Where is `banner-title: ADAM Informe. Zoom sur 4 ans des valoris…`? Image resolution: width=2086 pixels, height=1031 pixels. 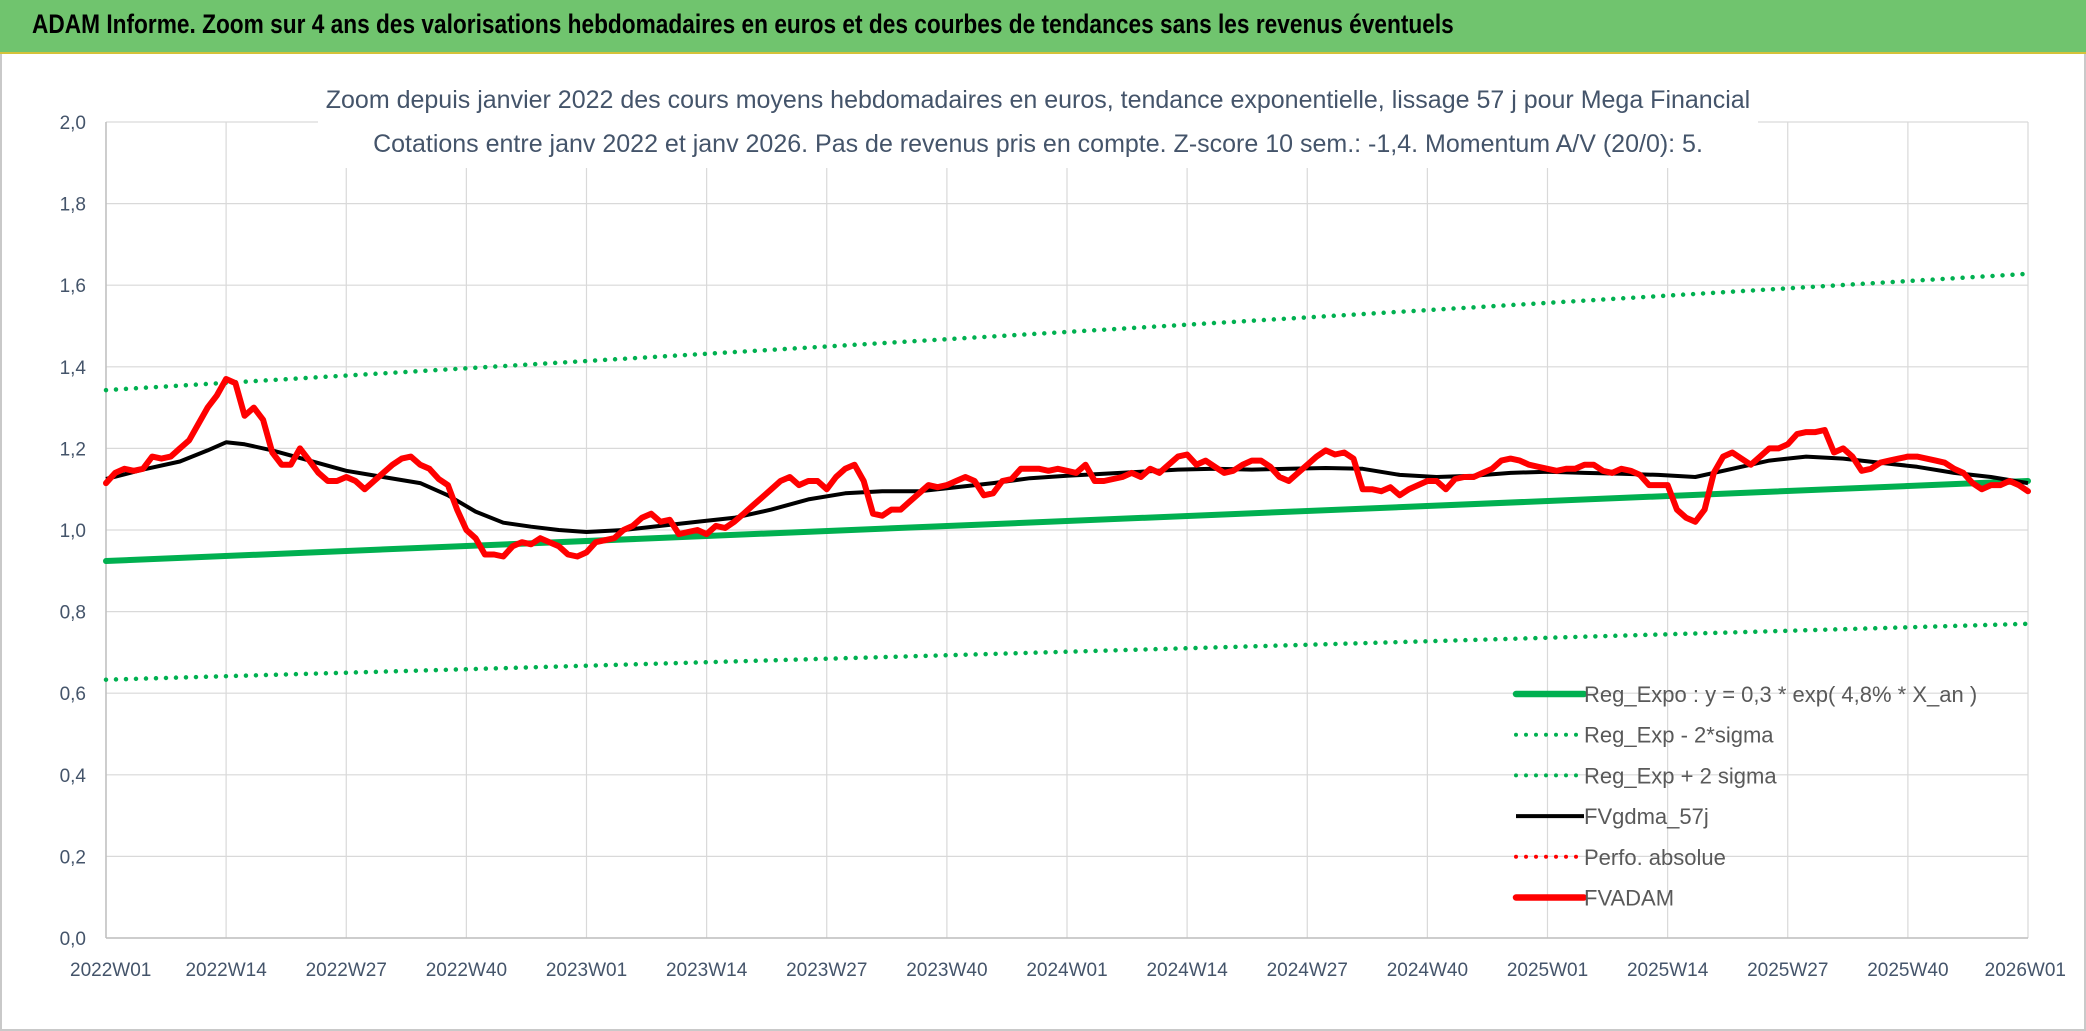 banner-title: ADAM Informe. Zoom sur 4 ans des valoris… is located at coordinates (743, 24).